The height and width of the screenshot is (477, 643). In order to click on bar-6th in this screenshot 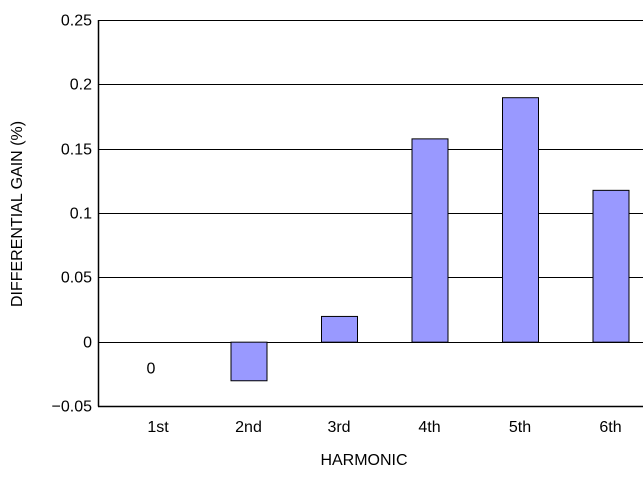, I will do `click(611, 266)`.